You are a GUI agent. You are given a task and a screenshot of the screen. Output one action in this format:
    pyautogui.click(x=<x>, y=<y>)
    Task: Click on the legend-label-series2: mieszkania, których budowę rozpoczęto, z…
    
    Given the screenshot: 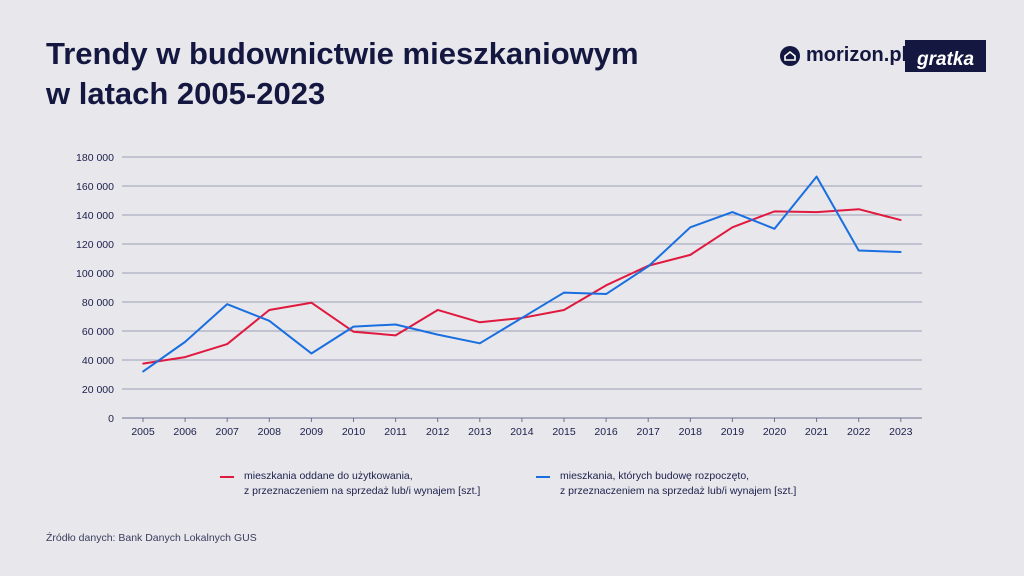 What is the action you would take?
    pyautogui.click(x=678, y=483)
    